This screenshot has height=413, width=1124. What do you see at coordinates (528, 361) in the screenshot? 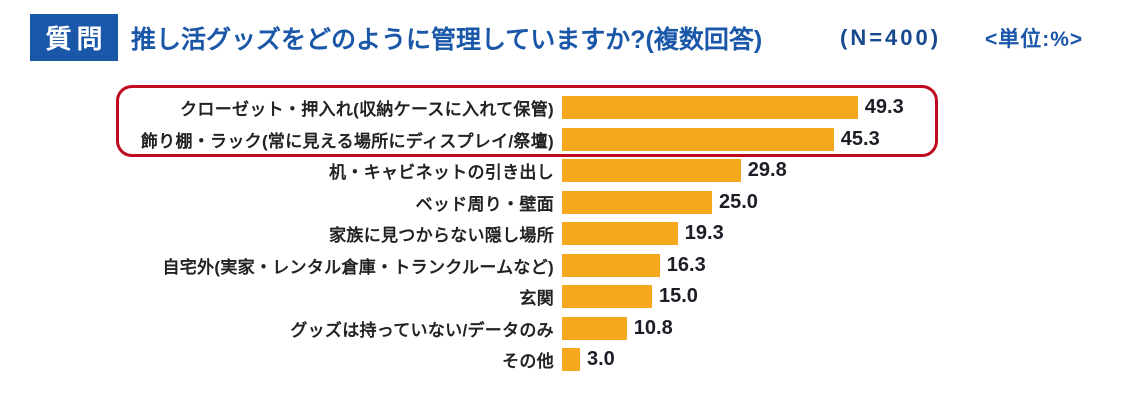
I see `bar-label: その他` at bounding box center [528, 361].